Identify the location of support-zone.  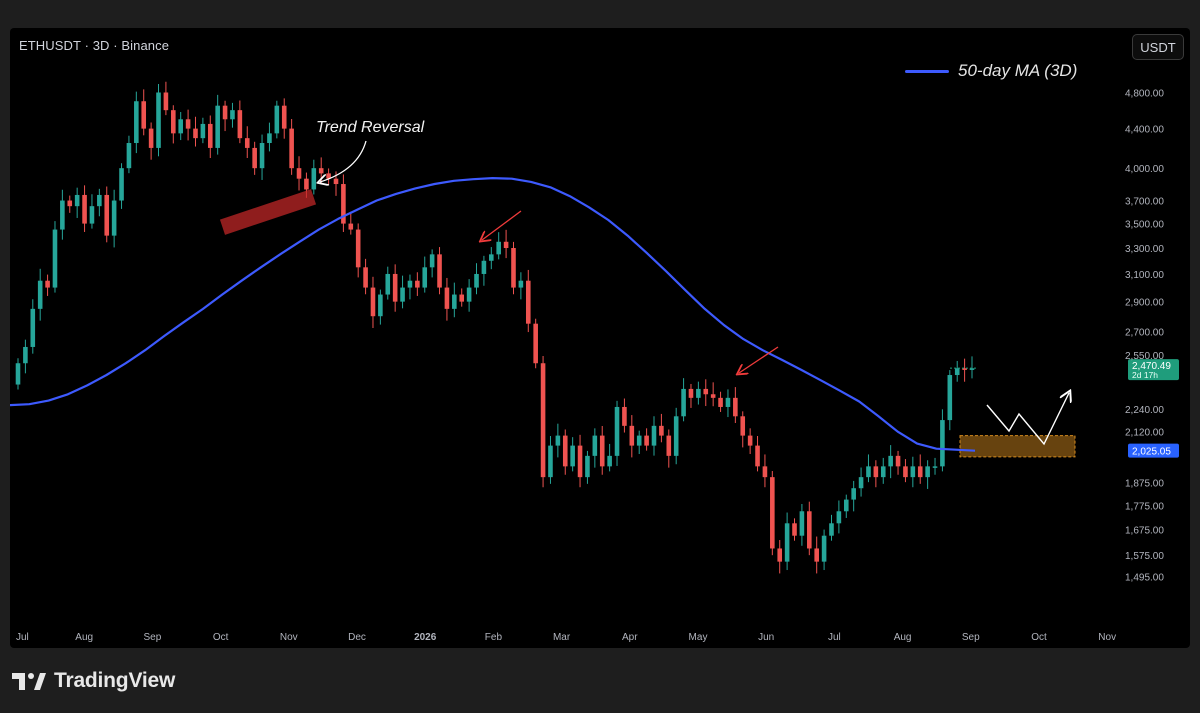
(1017, 446).